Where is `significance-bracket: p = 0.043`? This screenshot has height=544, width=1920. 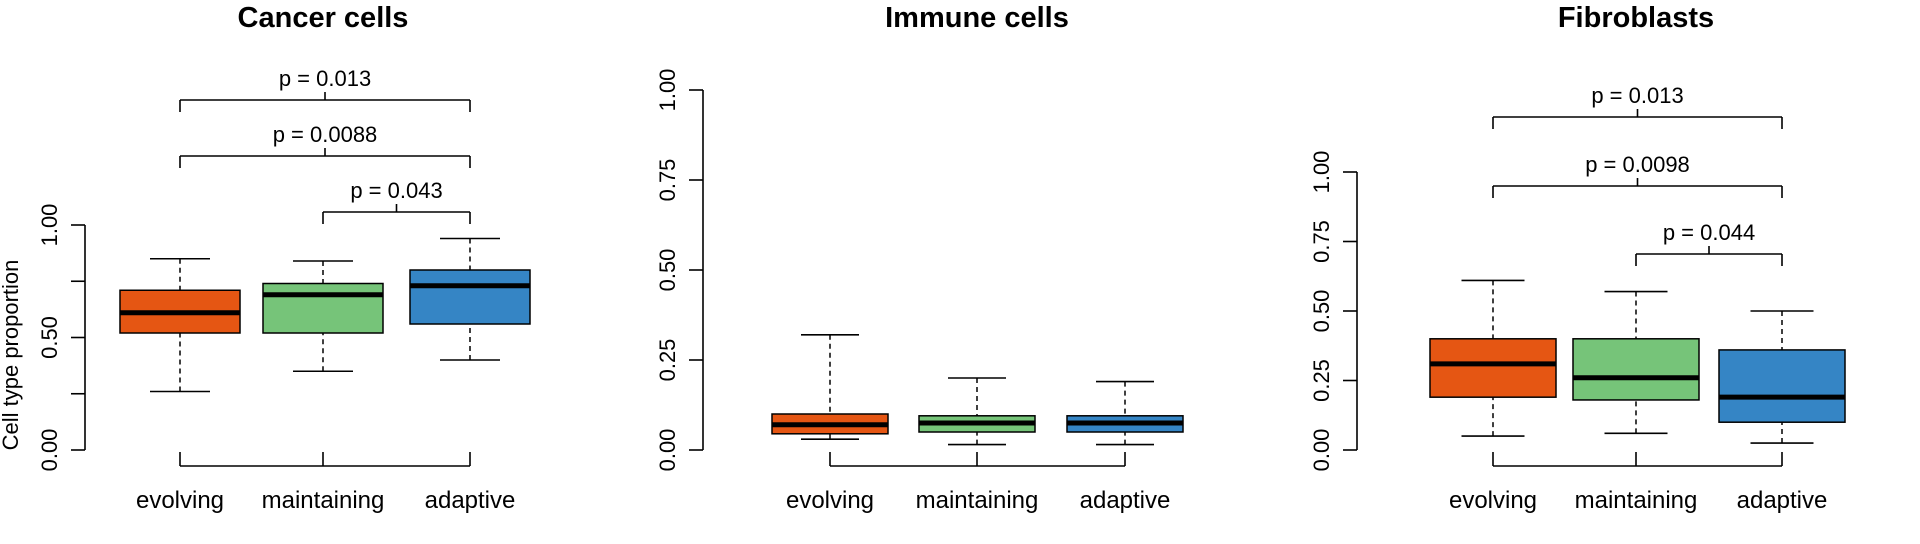
significance-bracket: p = 0.043 is located at coordinates (396, 201).